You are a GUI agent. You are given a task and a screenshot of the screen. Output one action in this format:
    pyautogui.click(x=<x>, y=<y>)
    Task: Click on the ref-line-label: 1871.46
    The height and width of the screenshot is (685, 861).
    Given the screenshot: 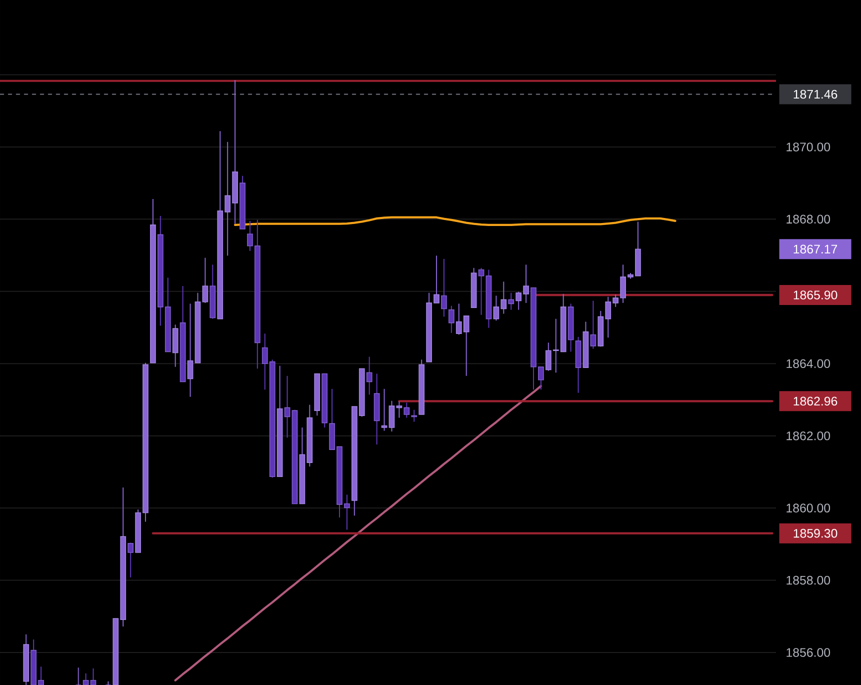 What is the action you would take?
    pyautogui.click(x=816, y=94)
    